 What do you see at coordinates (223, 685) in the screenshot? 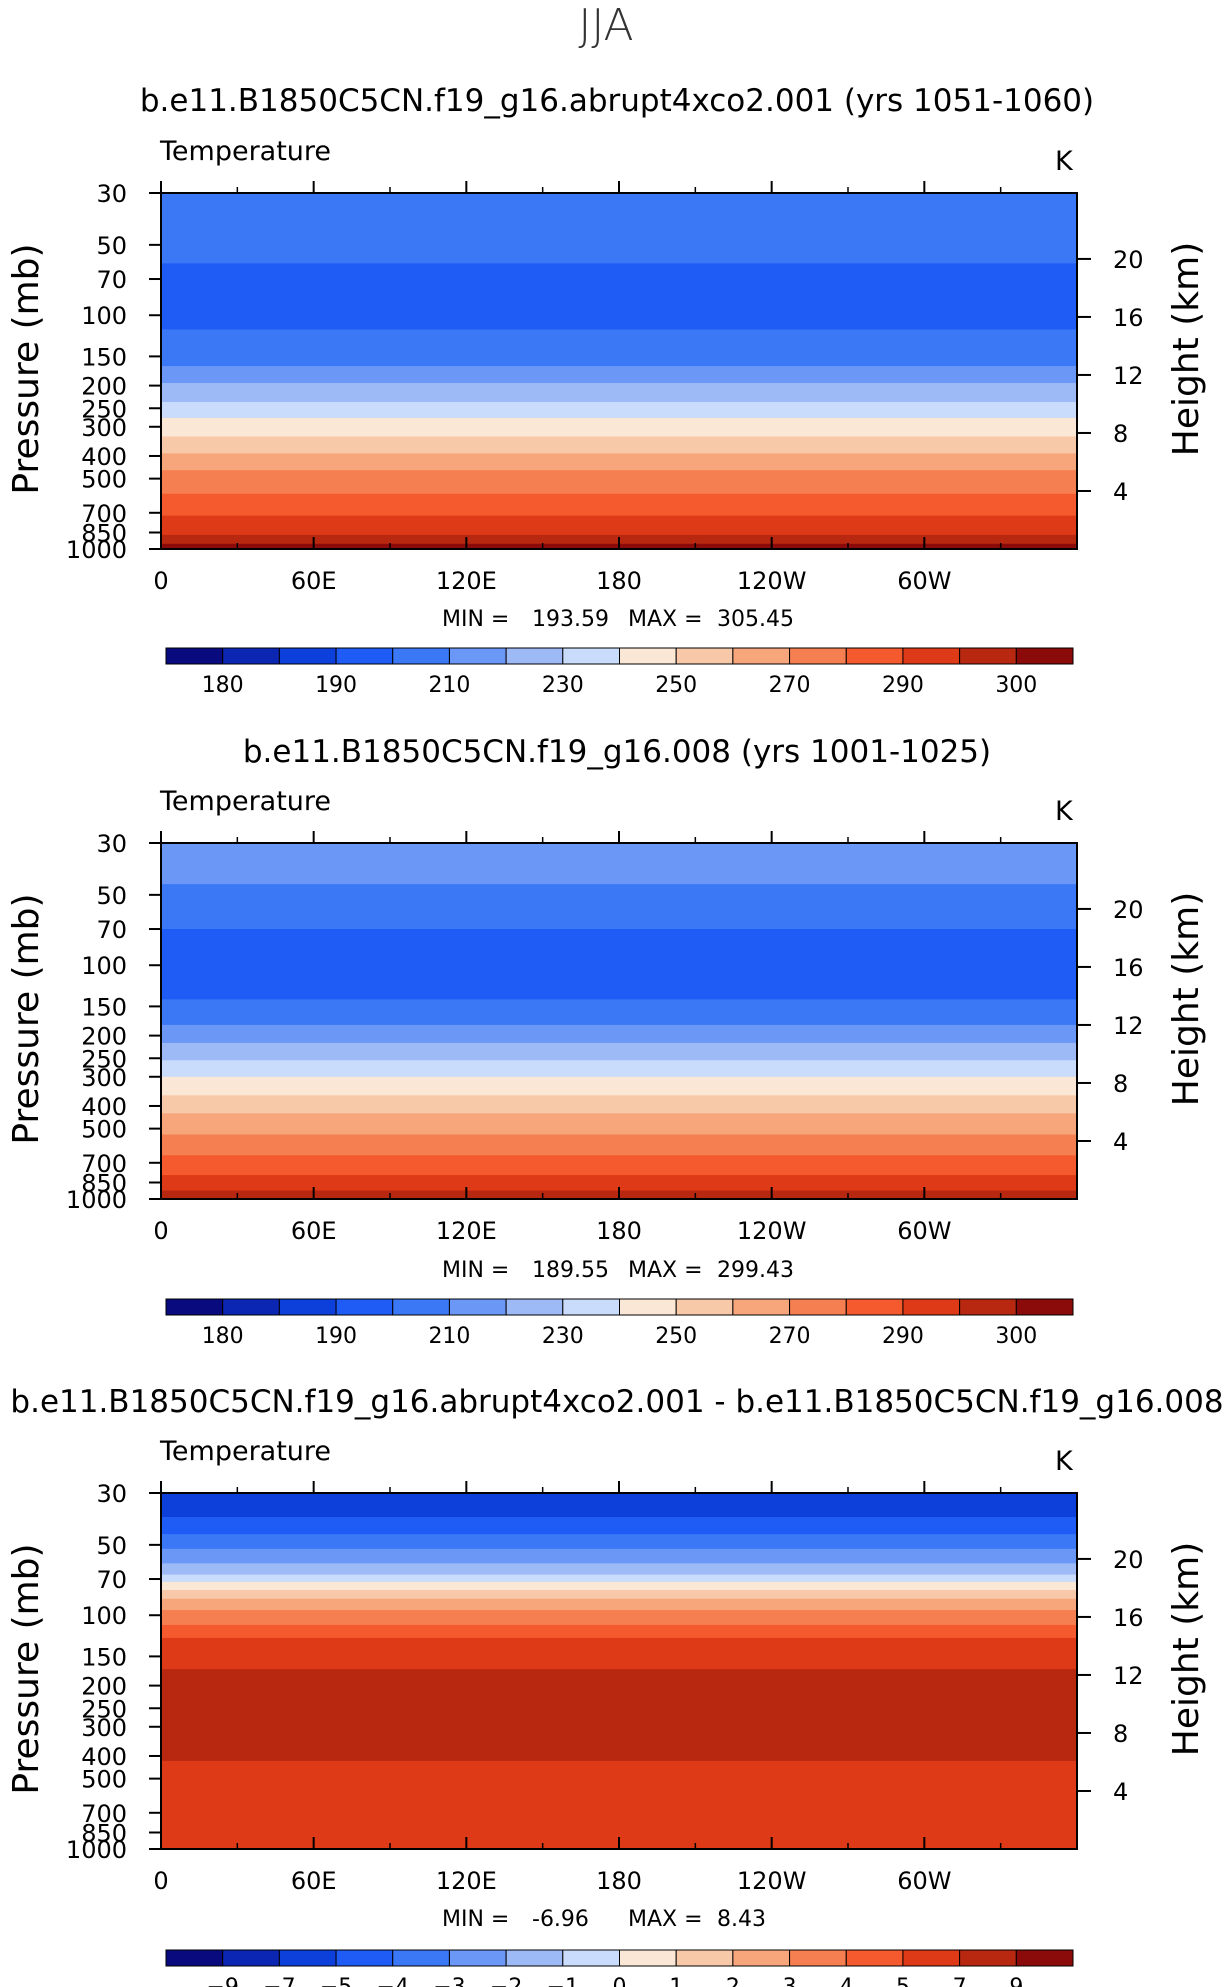
I see `colorbar-tick-label: 180` at bounding box center [223, 685].